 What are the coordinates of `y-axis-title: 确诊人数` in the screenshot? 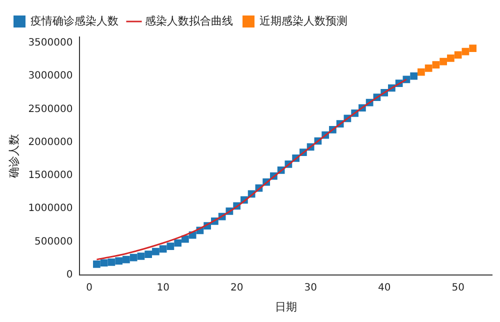 It's located at (13, 156).